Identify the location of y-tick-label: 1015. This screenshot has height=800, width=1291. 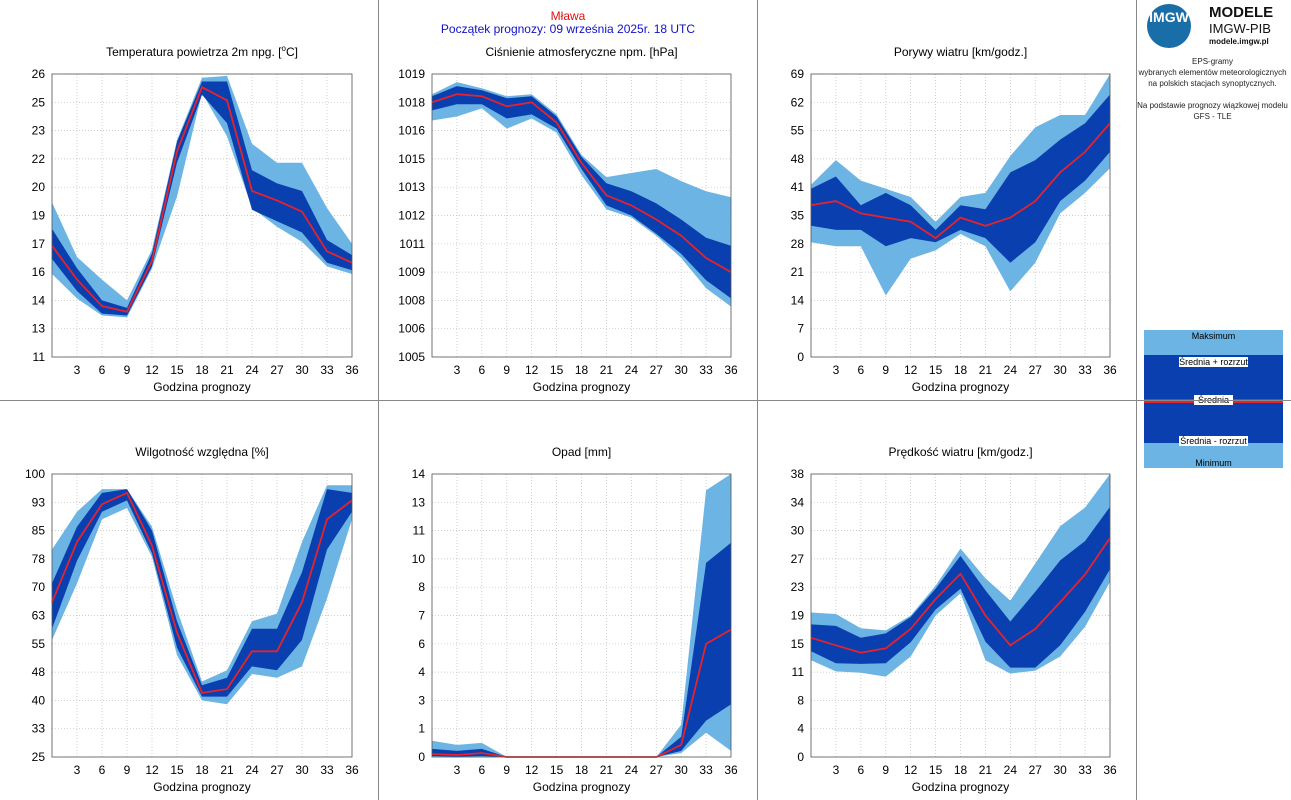
(411, 159).